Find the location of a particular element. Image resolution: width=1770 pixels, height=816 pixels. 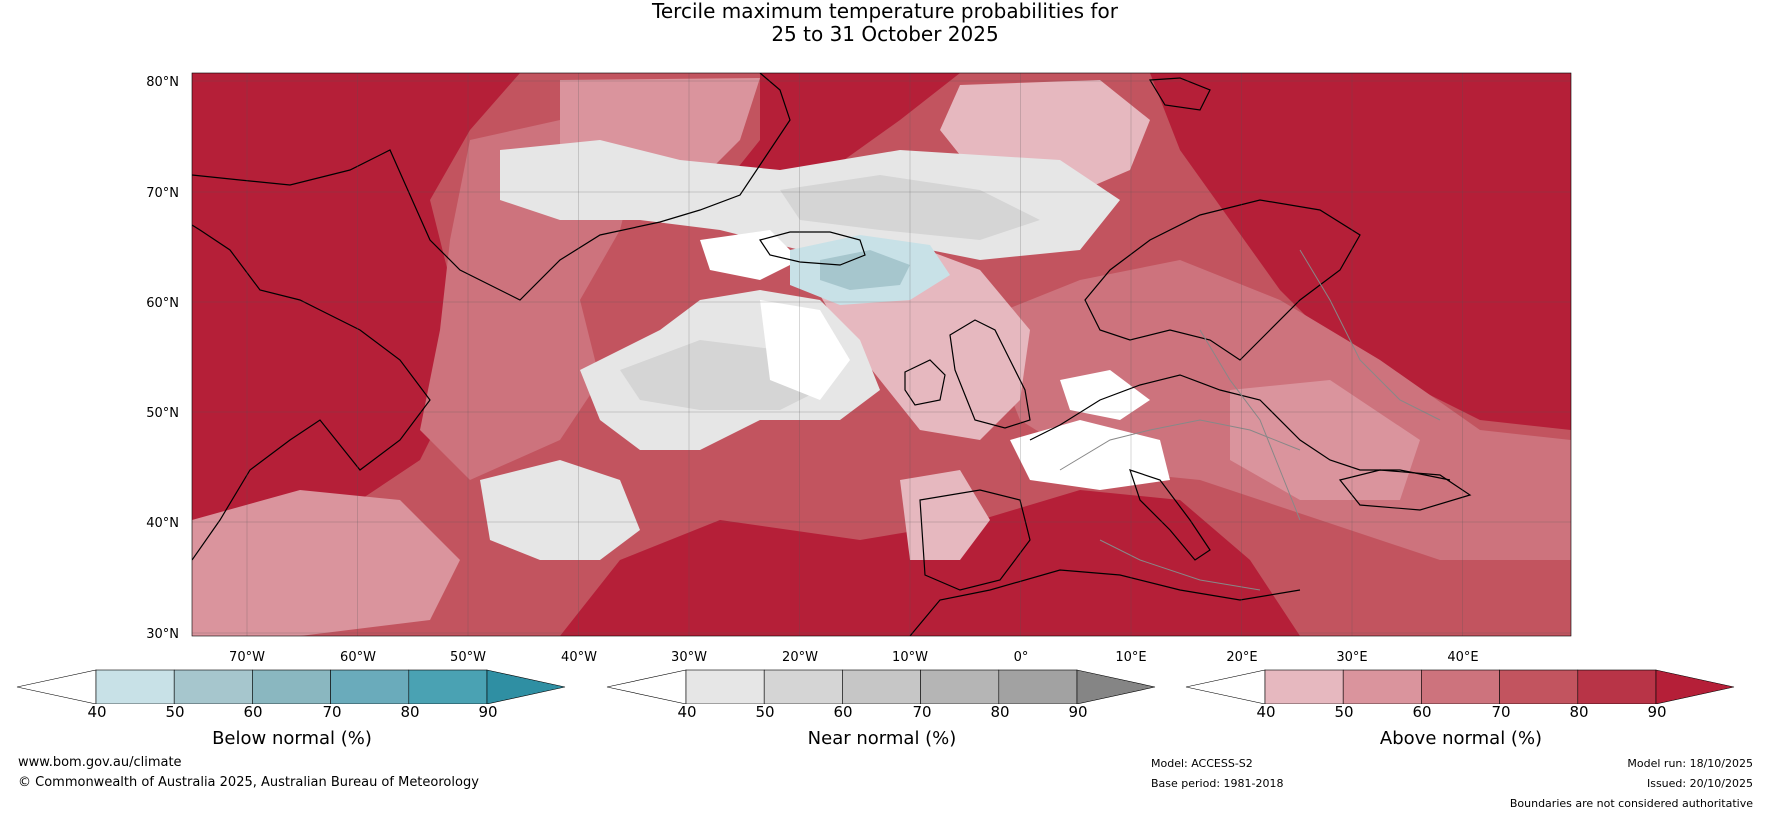

region-white-france is located at coordinates (1090, 455).